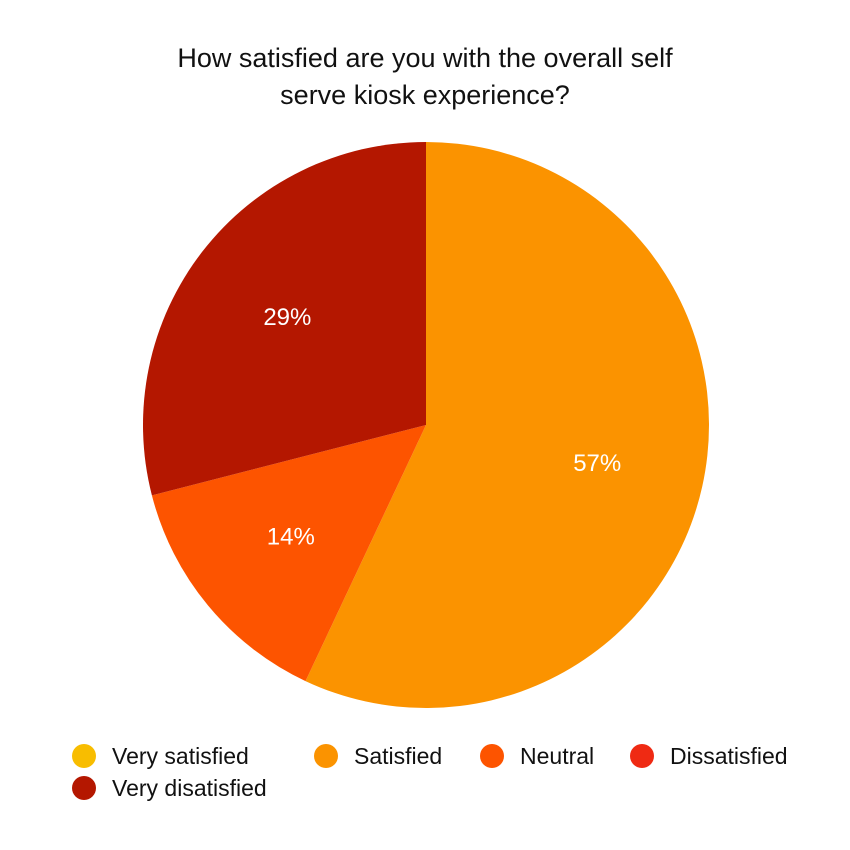 The width and height of the screenshot is (850, 850). I want to click on legend-label-very-satisfied: Very satisfied, so click(180, 755).